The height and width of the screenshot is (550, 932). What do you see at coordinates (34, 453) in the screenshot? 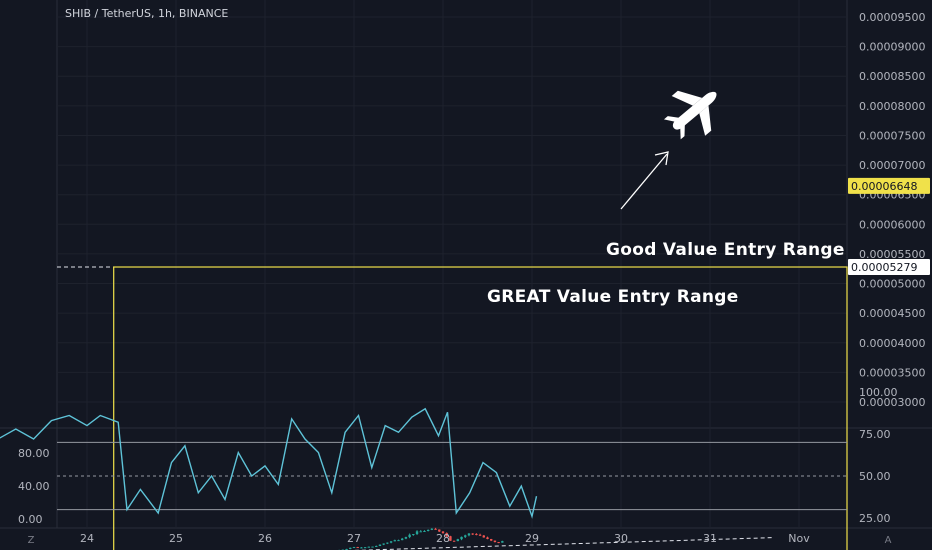
I see `rsi-left-tick: 80.00` at bounding box center [34, 453].